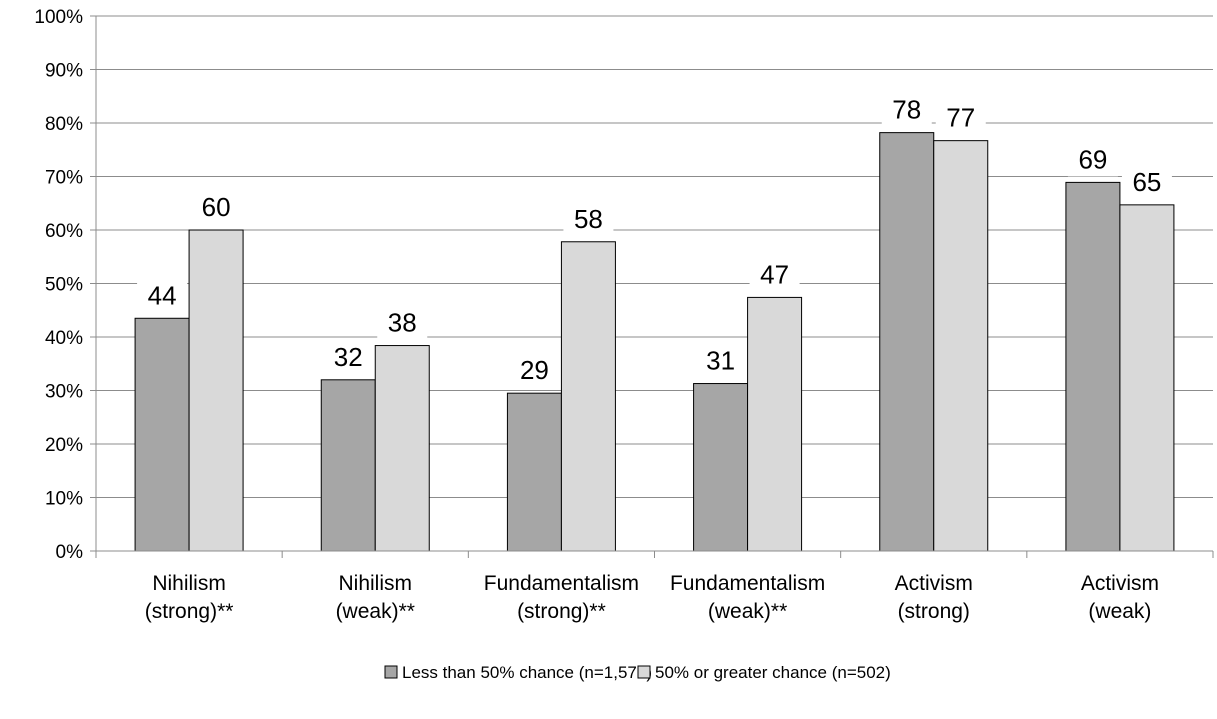 The width and height of the screenshot is (1217, 719). Describe the element at coordinates (64, 71) in the screenshot. I see `y-tick-label: 90%` at that location.